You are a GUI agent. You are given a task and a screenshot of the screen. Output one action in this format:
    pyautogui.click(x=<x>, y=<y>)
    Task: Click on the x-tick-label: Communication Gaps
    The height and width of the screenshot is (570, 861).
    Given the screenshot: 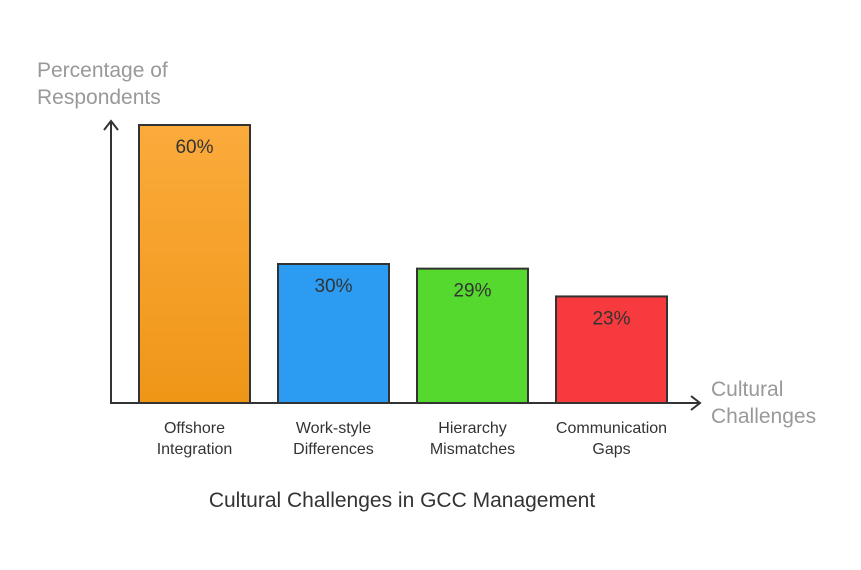 What is the action you would take?
    pyautogui.click(x=611, y=439)
    